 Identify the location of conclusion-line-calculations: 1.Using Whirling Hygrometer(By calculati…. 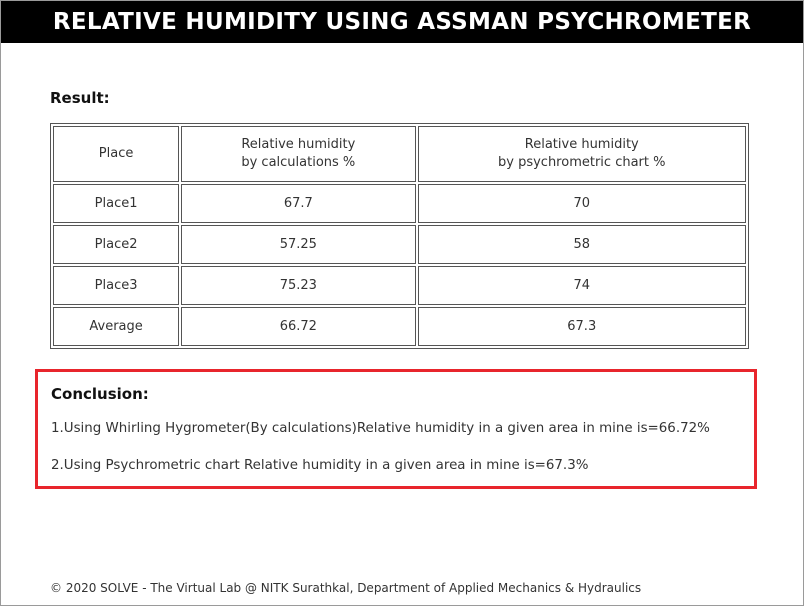
(380, 428).